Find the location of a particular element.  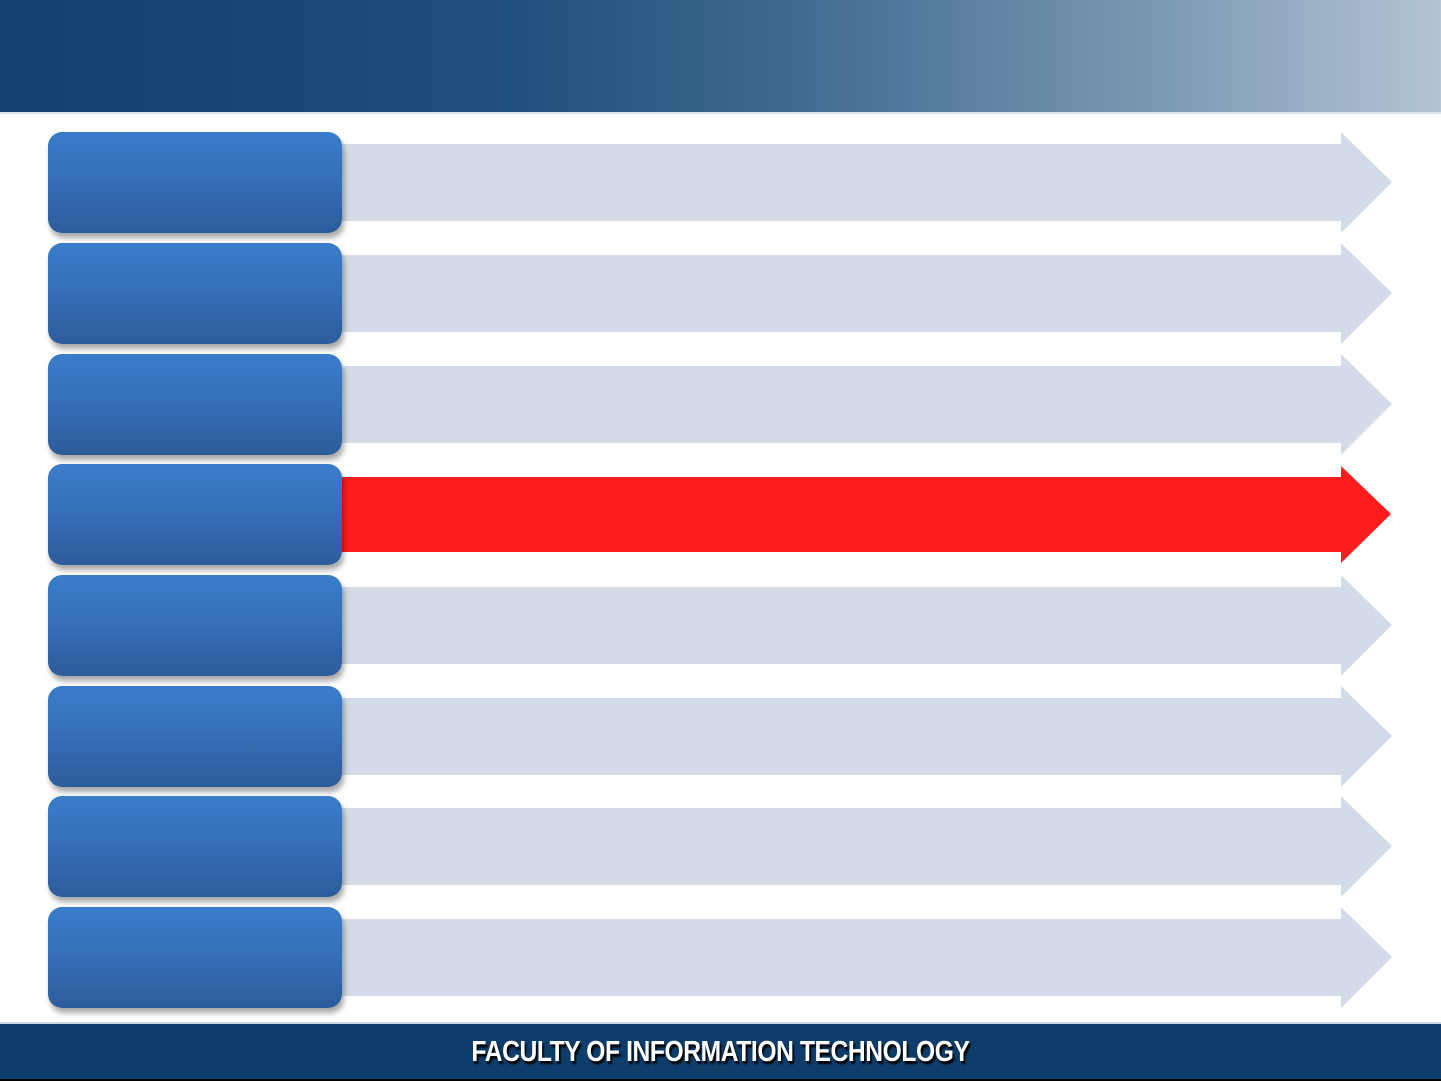

footer-title: FACULTY OF INFORMATION TECHNOLOGY is located at coordinates (720, 1052).